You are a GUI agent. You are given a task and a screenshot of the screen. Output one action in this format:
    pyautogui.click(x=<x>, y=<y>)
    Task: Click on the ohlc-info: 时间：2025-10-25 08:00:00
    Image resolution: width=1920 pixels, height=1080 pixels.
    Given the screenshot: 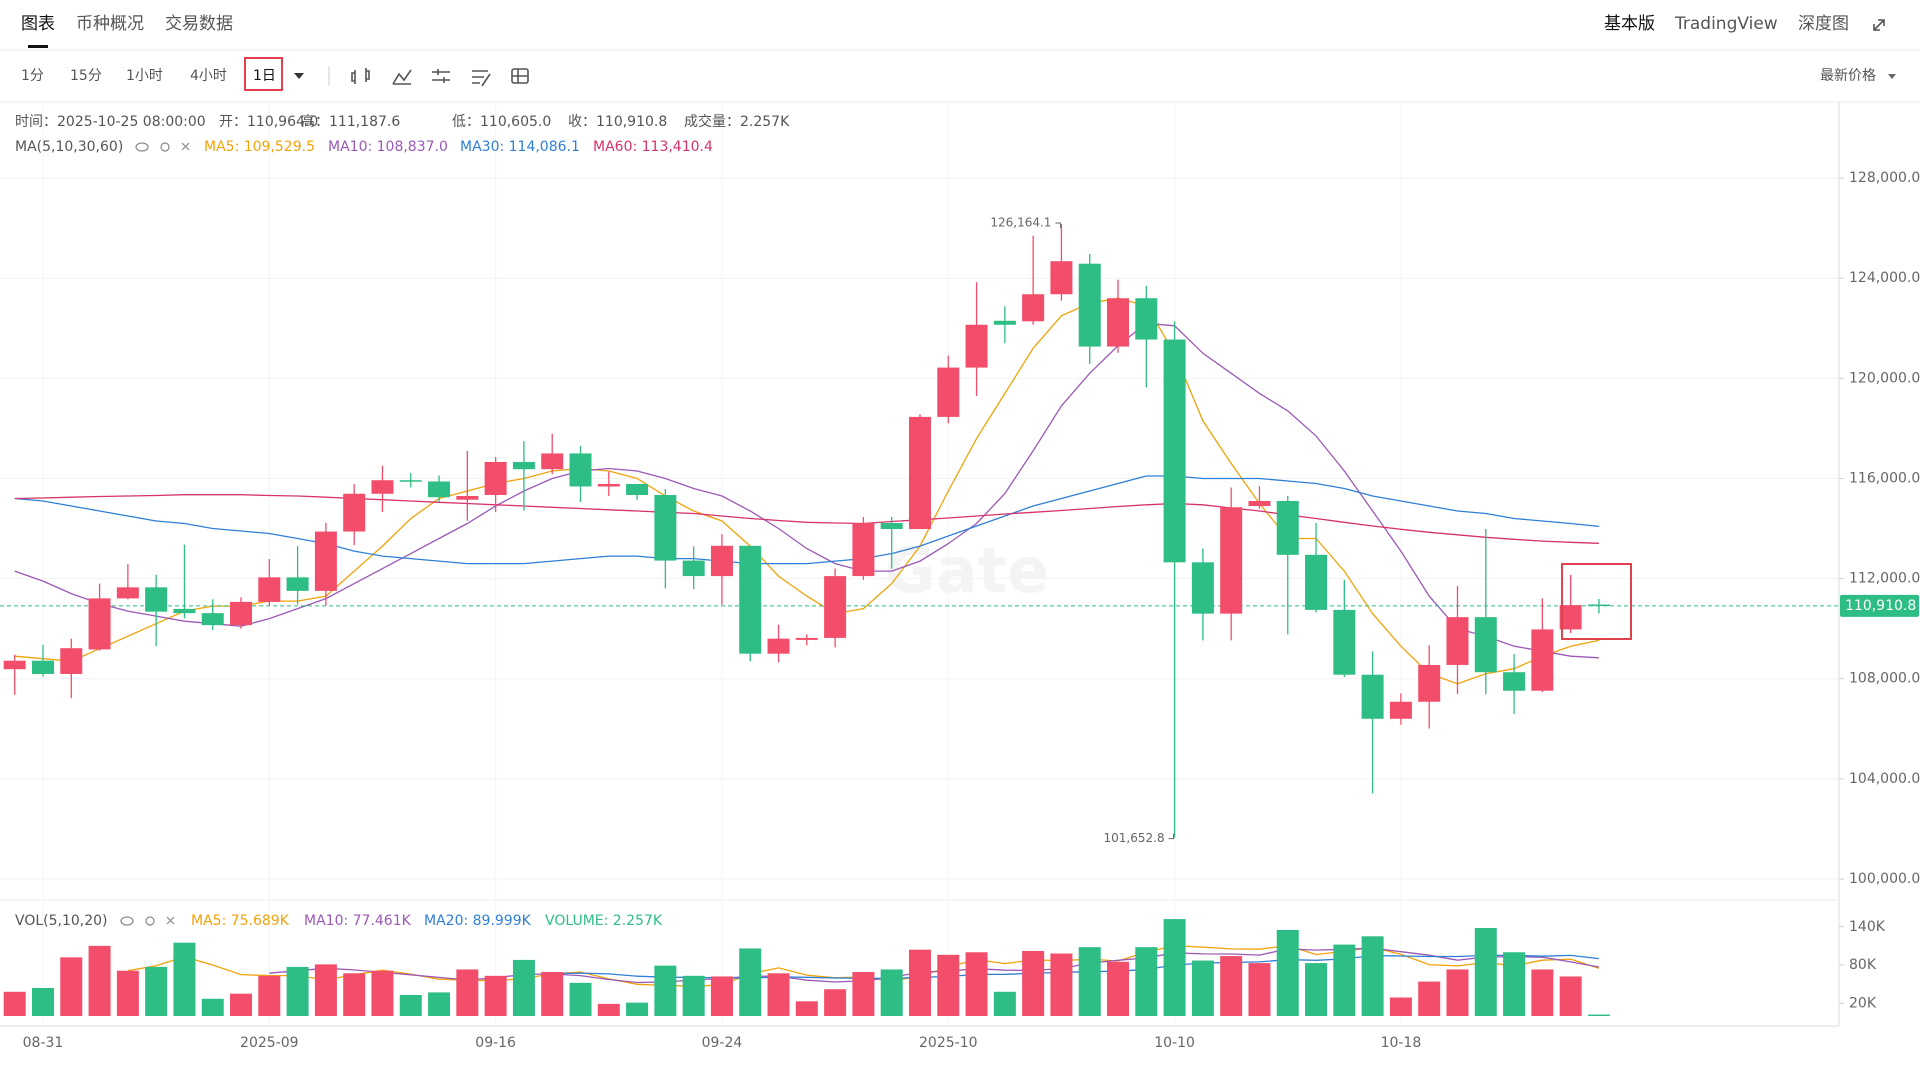 What is the action you would take?
    pyautogui.click(x=110, y=122)
    